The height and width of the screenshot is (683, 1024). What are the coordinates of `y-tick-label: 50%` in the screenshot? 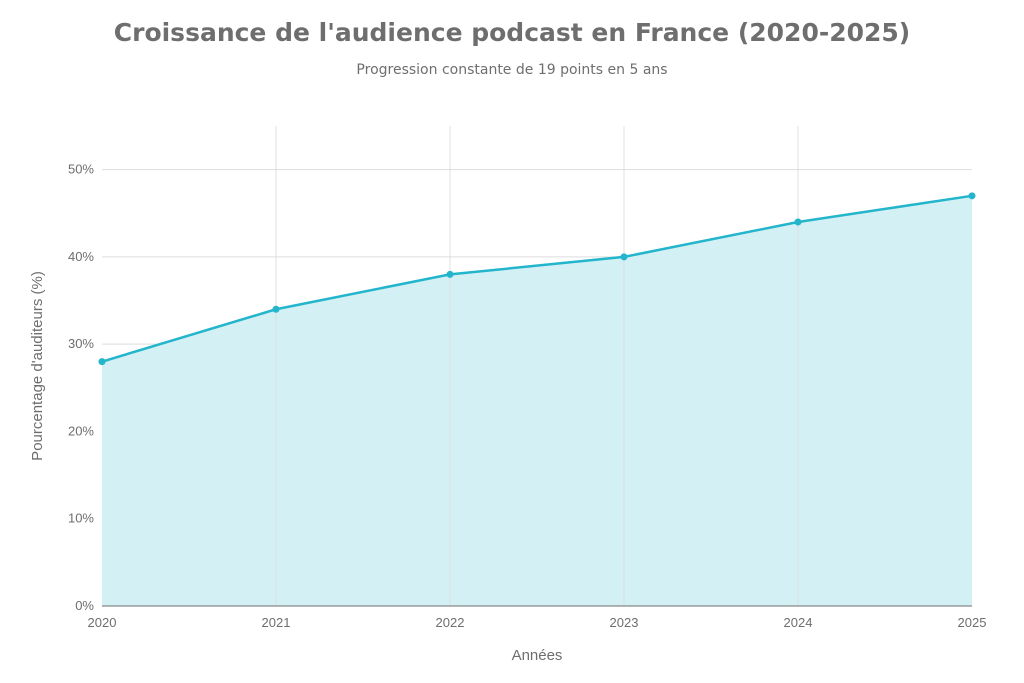 It's located at (81, 169).